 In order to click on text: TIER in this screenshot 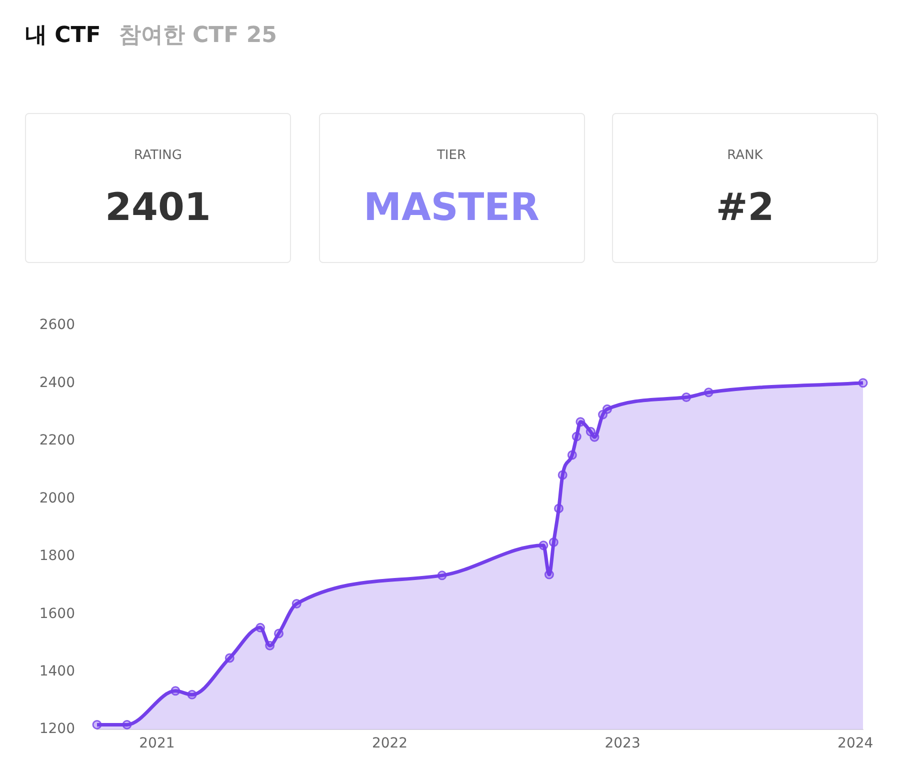, I will do `click(452, 155)`.